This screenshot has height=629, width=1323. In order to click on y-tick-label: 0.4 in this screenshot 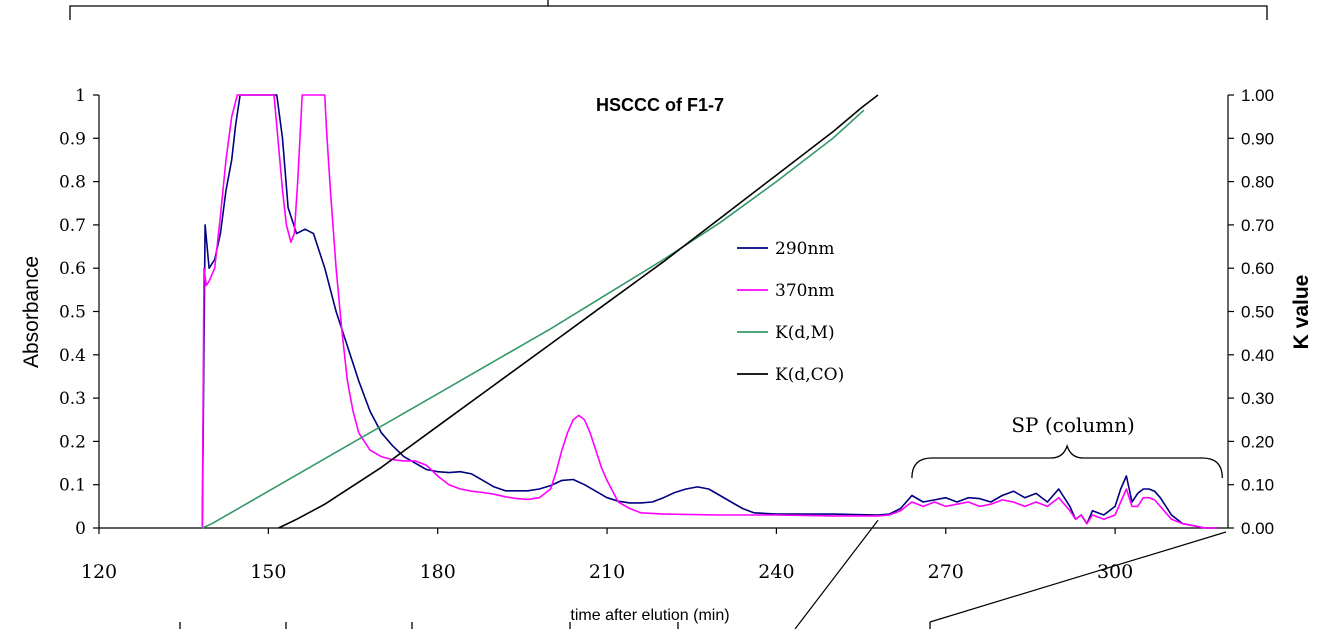, I will do `click(72, 356)`.